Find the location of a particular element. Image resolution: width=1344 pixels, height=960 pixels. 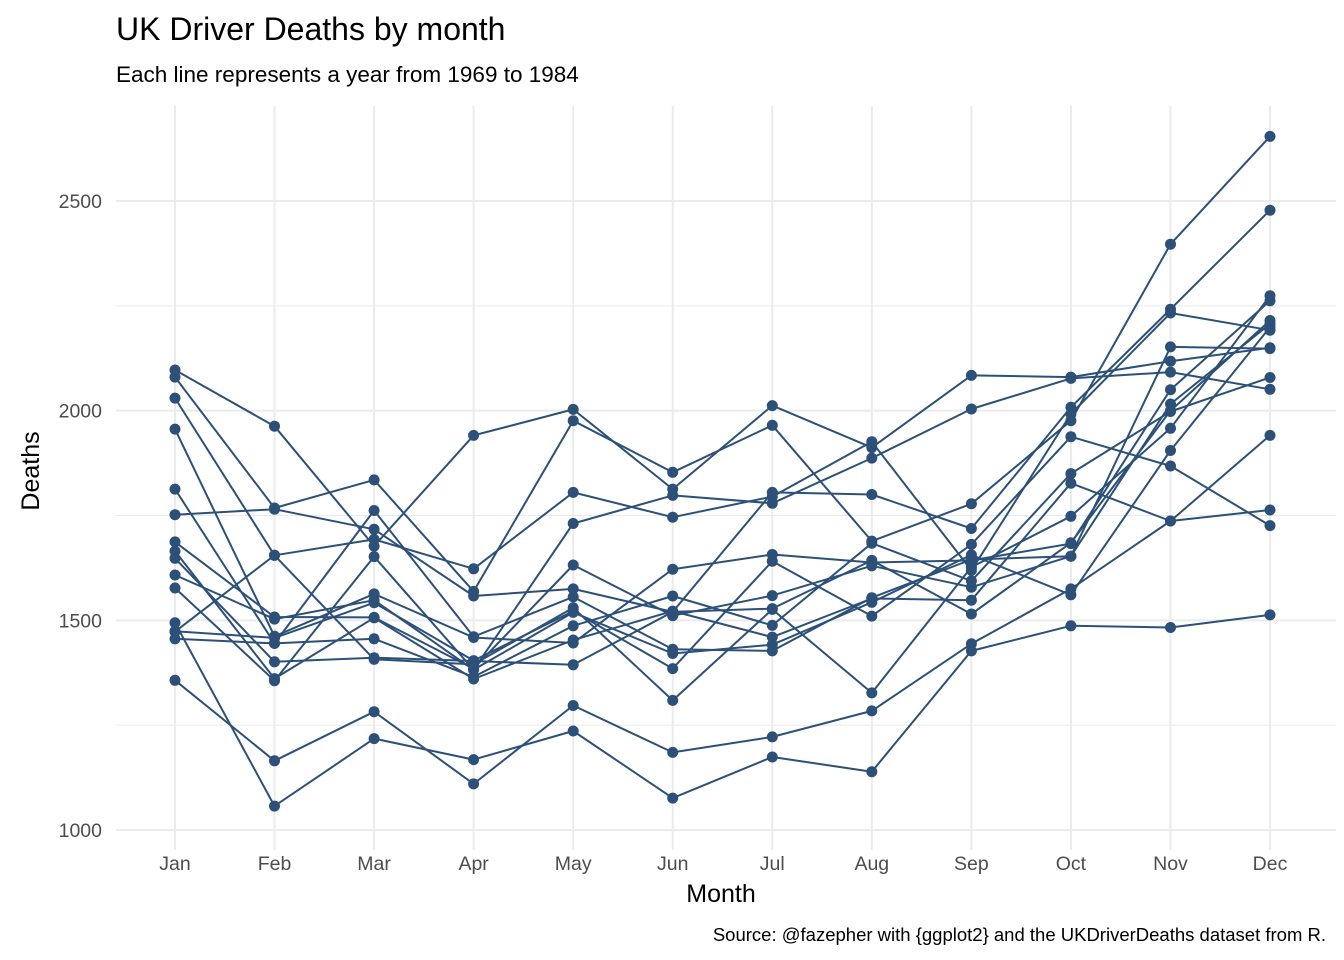

x-axis-title: Month is located at coordinates (720, 894).